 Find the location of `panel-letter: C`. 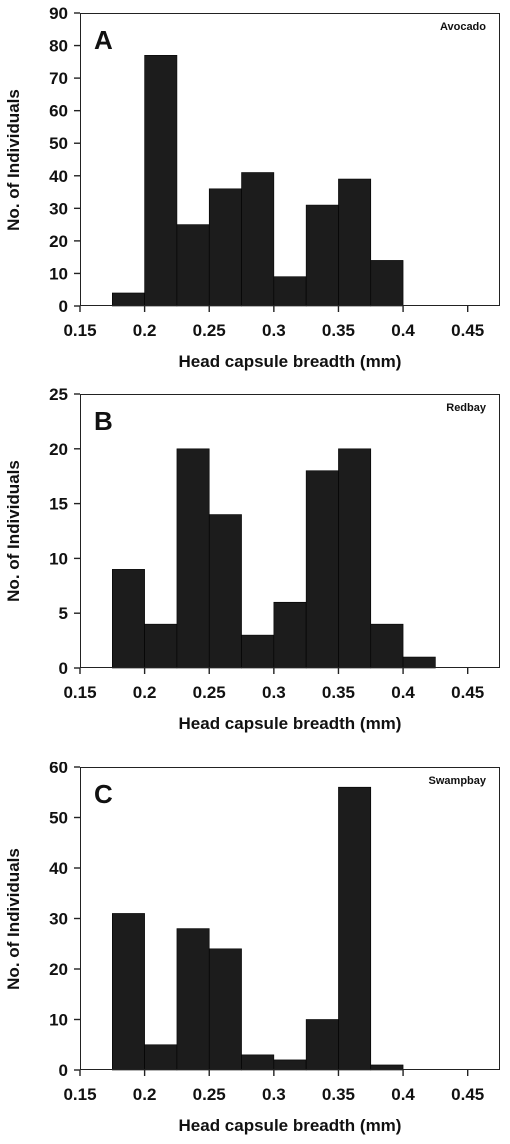

panel-letter: C is located at coordinates (103, 794).